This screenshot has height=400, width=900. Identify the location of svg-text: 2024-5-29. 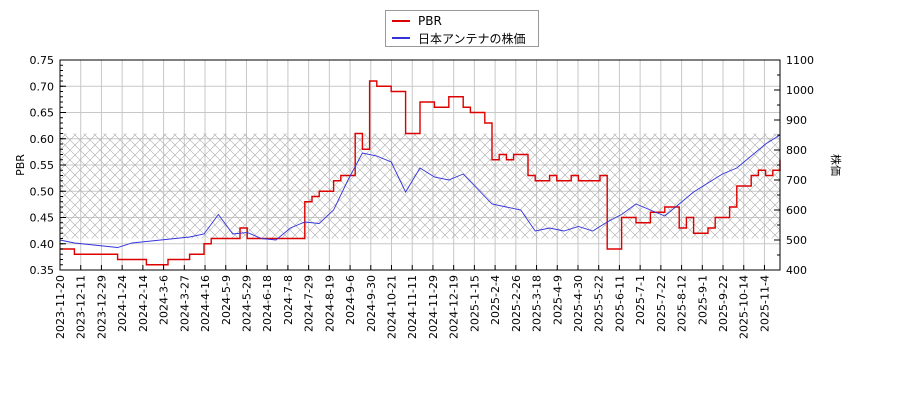
(246, 303).